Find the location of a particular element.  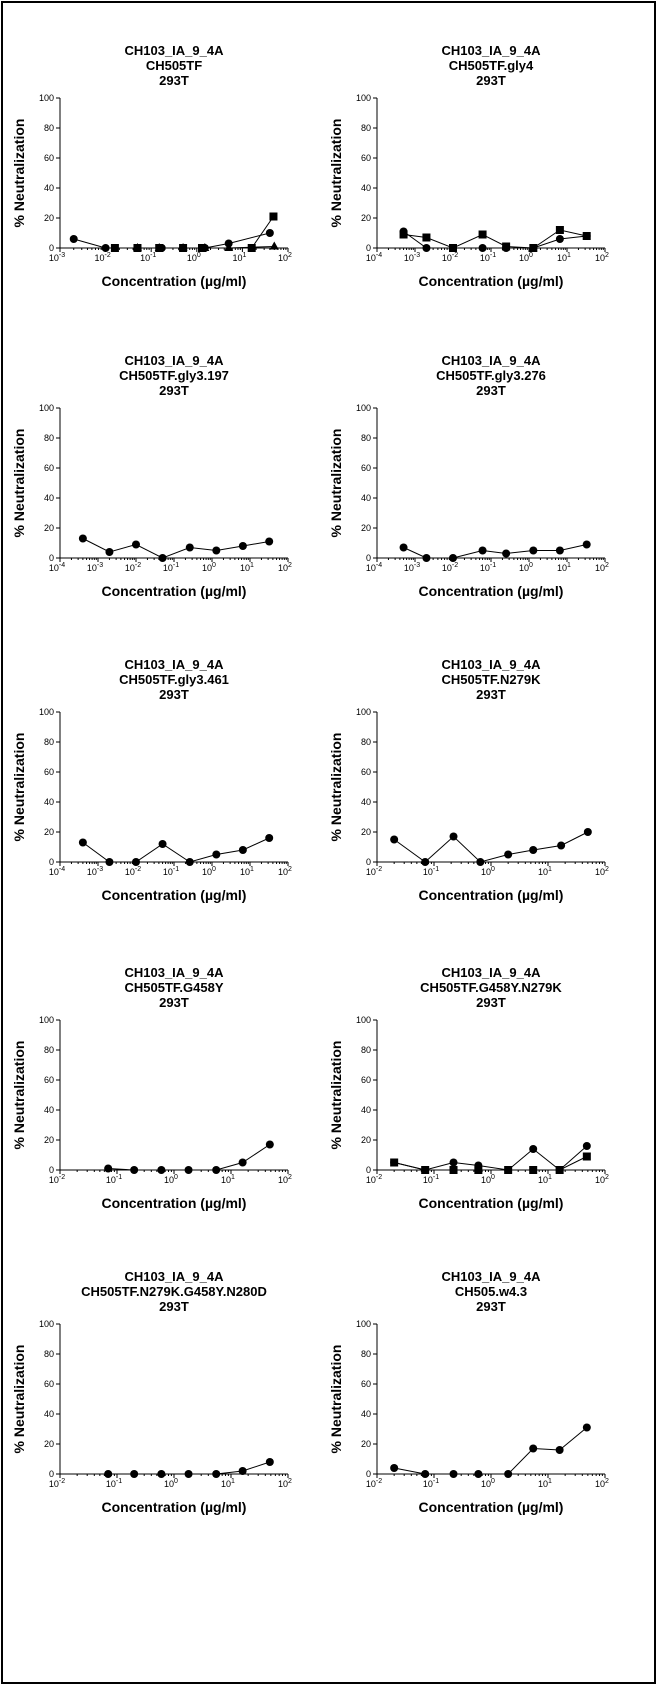

x-tick-label: 10⁰ is located at coordinates (194, 257).